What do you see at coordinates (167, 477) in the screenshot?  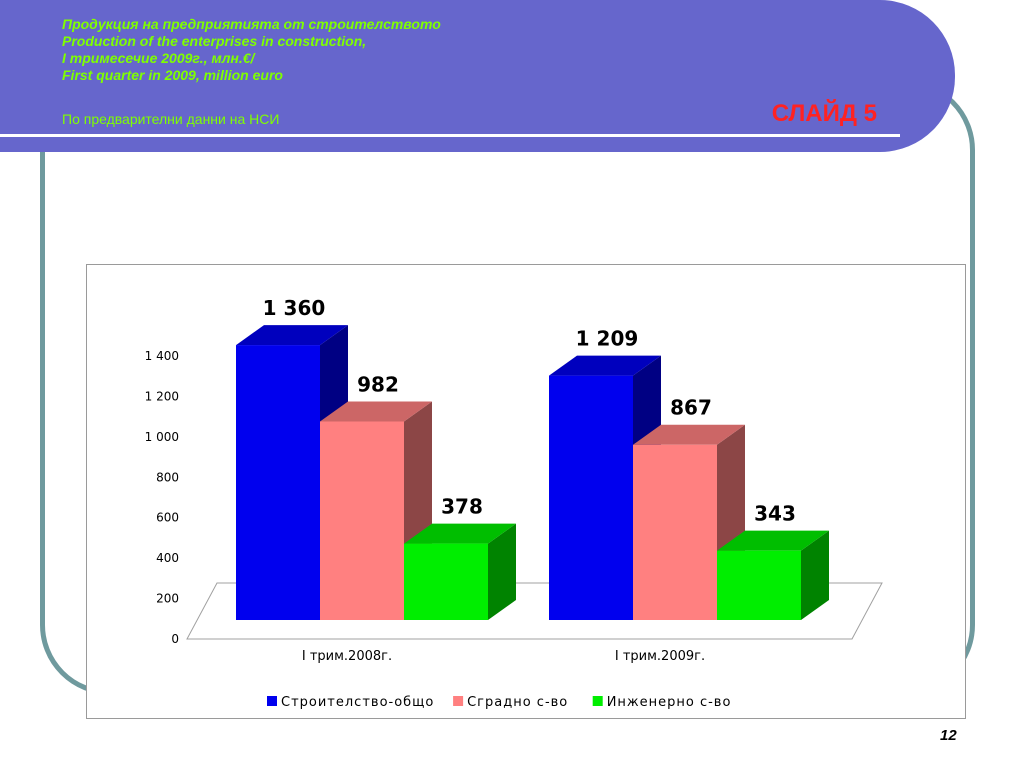 I see `y-tick-label: 800` at bounding box center [167, 477].